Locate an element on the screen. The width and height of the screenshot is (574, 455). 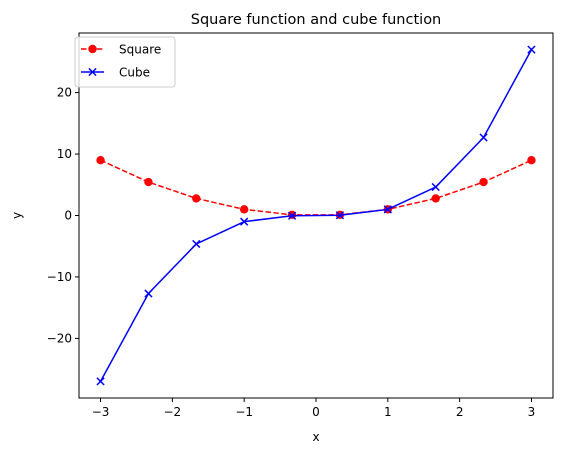
legend-marker-cube is located at coordinates (92, 72).